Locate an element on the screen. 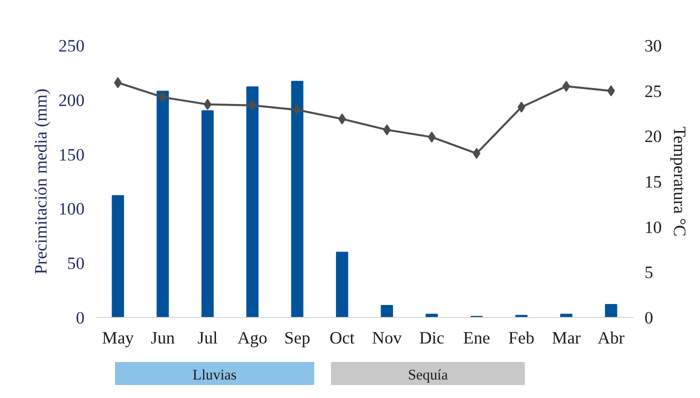 The image size is (700, 398). x-tick-label: Jun is located at coordinates (163, 338).